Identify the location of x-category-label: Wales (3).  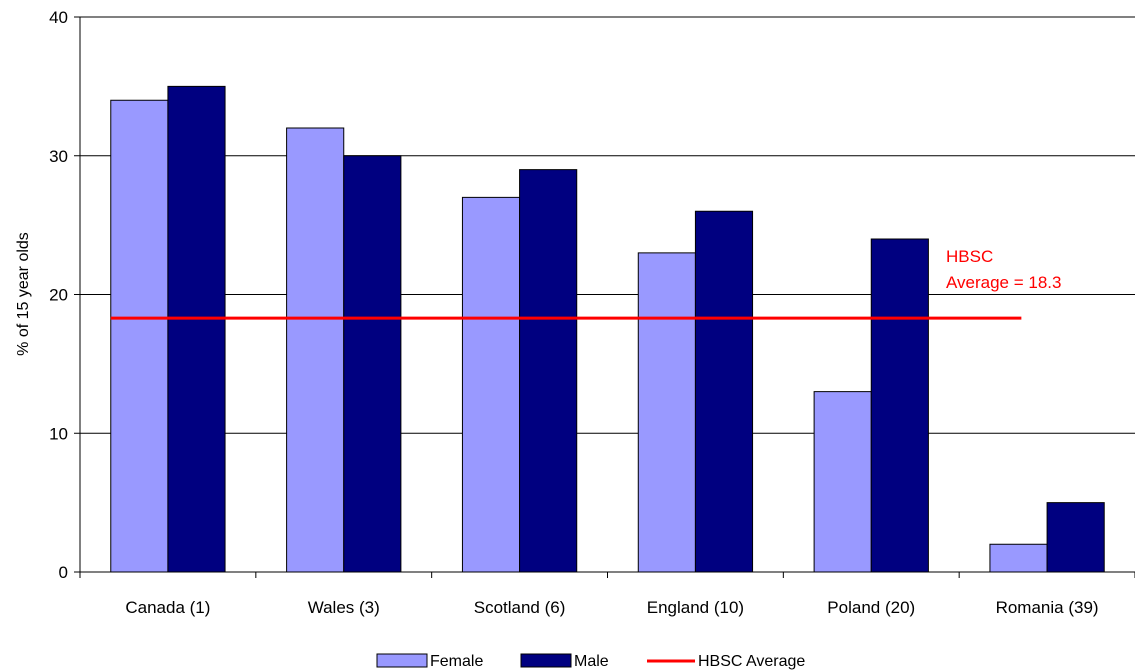
(344, 607).